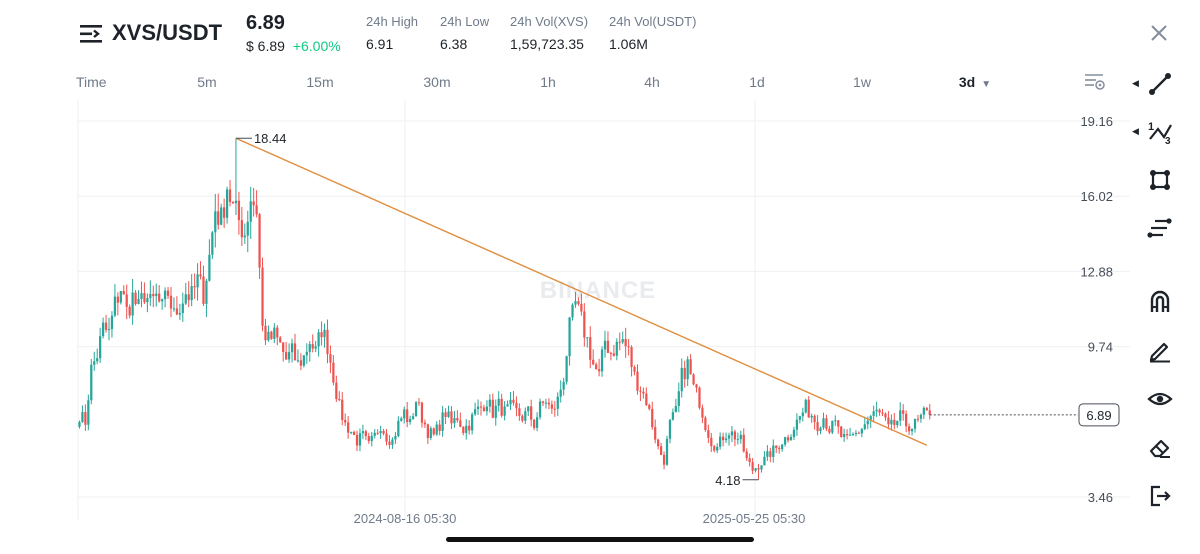 This screenshot has height=554, width=1200. I want to click on pencil-icon, so click(1159, 352).